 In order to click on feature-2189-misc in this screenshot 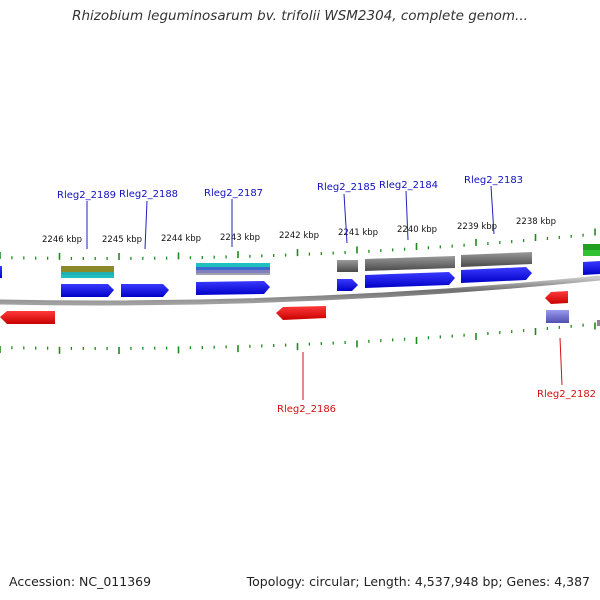, I will do `click(87, 272)`.